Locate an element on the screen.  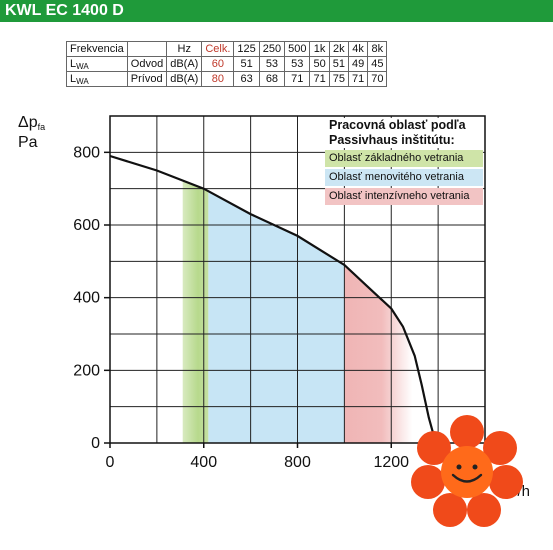
spec-row-odvod: LWA Odvod dB(A) 60 51 53 53 50 51 49 45 is located at coordinates (227, 64).